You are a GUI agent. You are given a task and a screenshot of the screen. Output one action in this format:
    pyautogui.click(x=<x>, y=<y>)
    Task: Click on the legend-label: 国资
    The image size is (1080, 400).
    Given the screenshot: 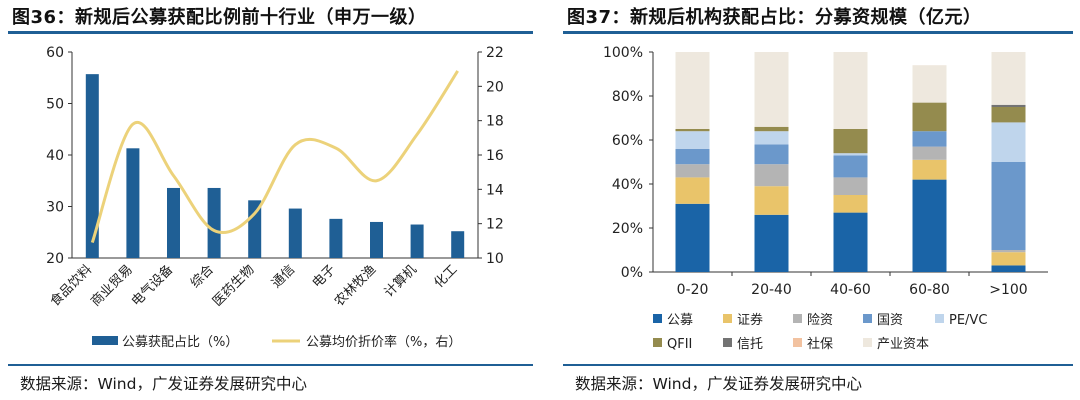 What is the action you would take?
    pyautogui.click(x=890, y=320)
    